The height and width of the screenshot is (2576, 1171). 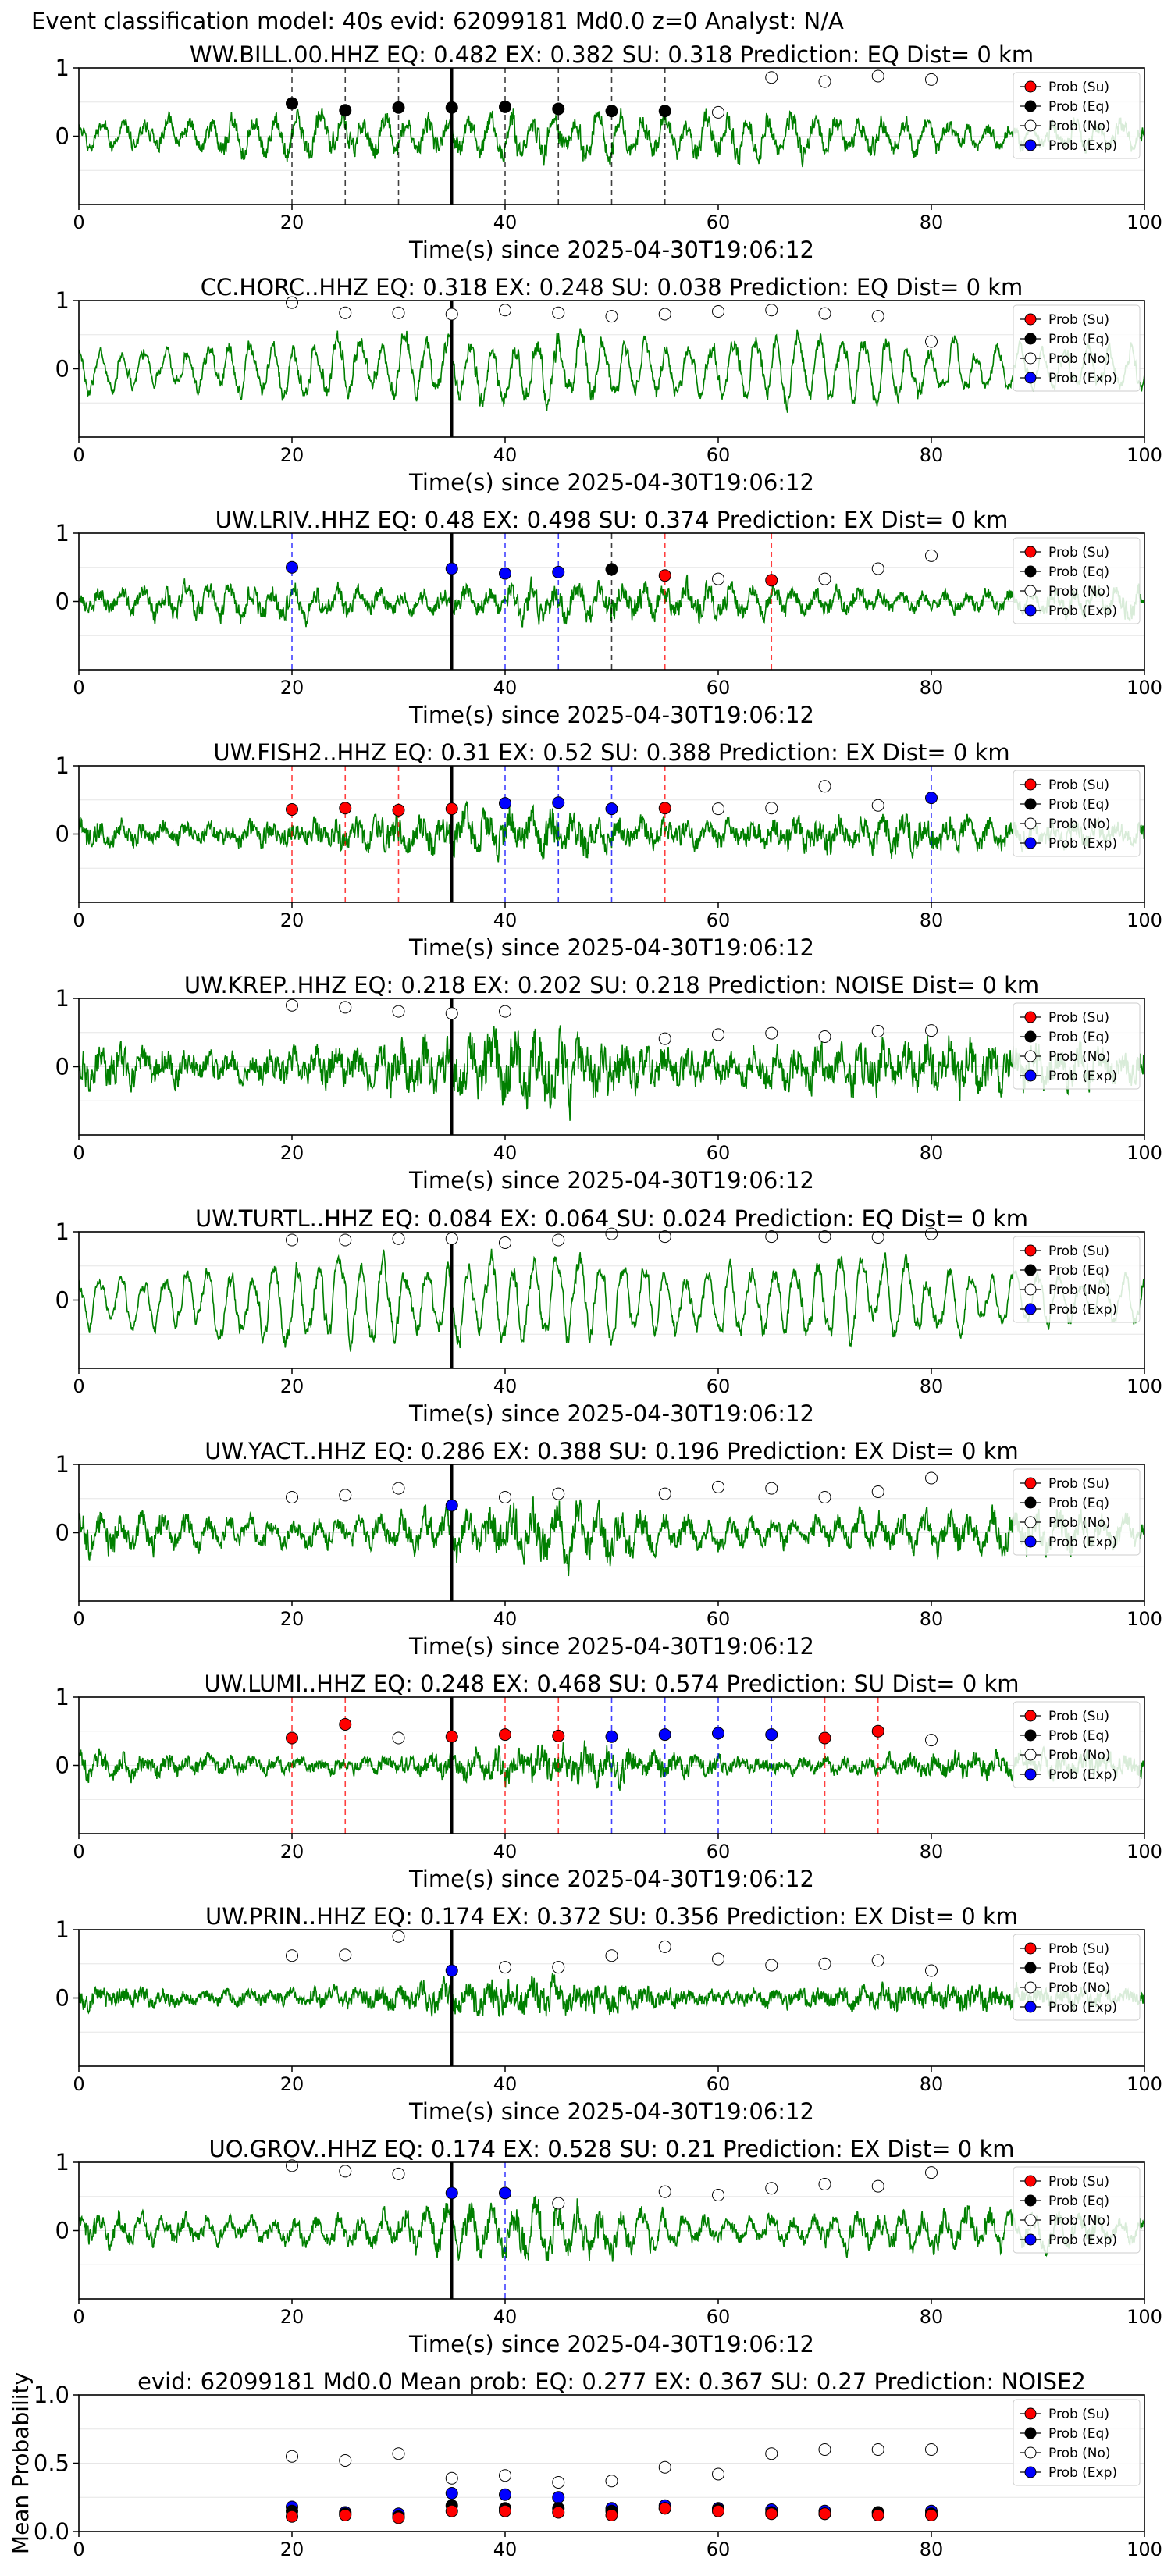 I want to click on mean-marker-exp, so click(x=558, y=2497).